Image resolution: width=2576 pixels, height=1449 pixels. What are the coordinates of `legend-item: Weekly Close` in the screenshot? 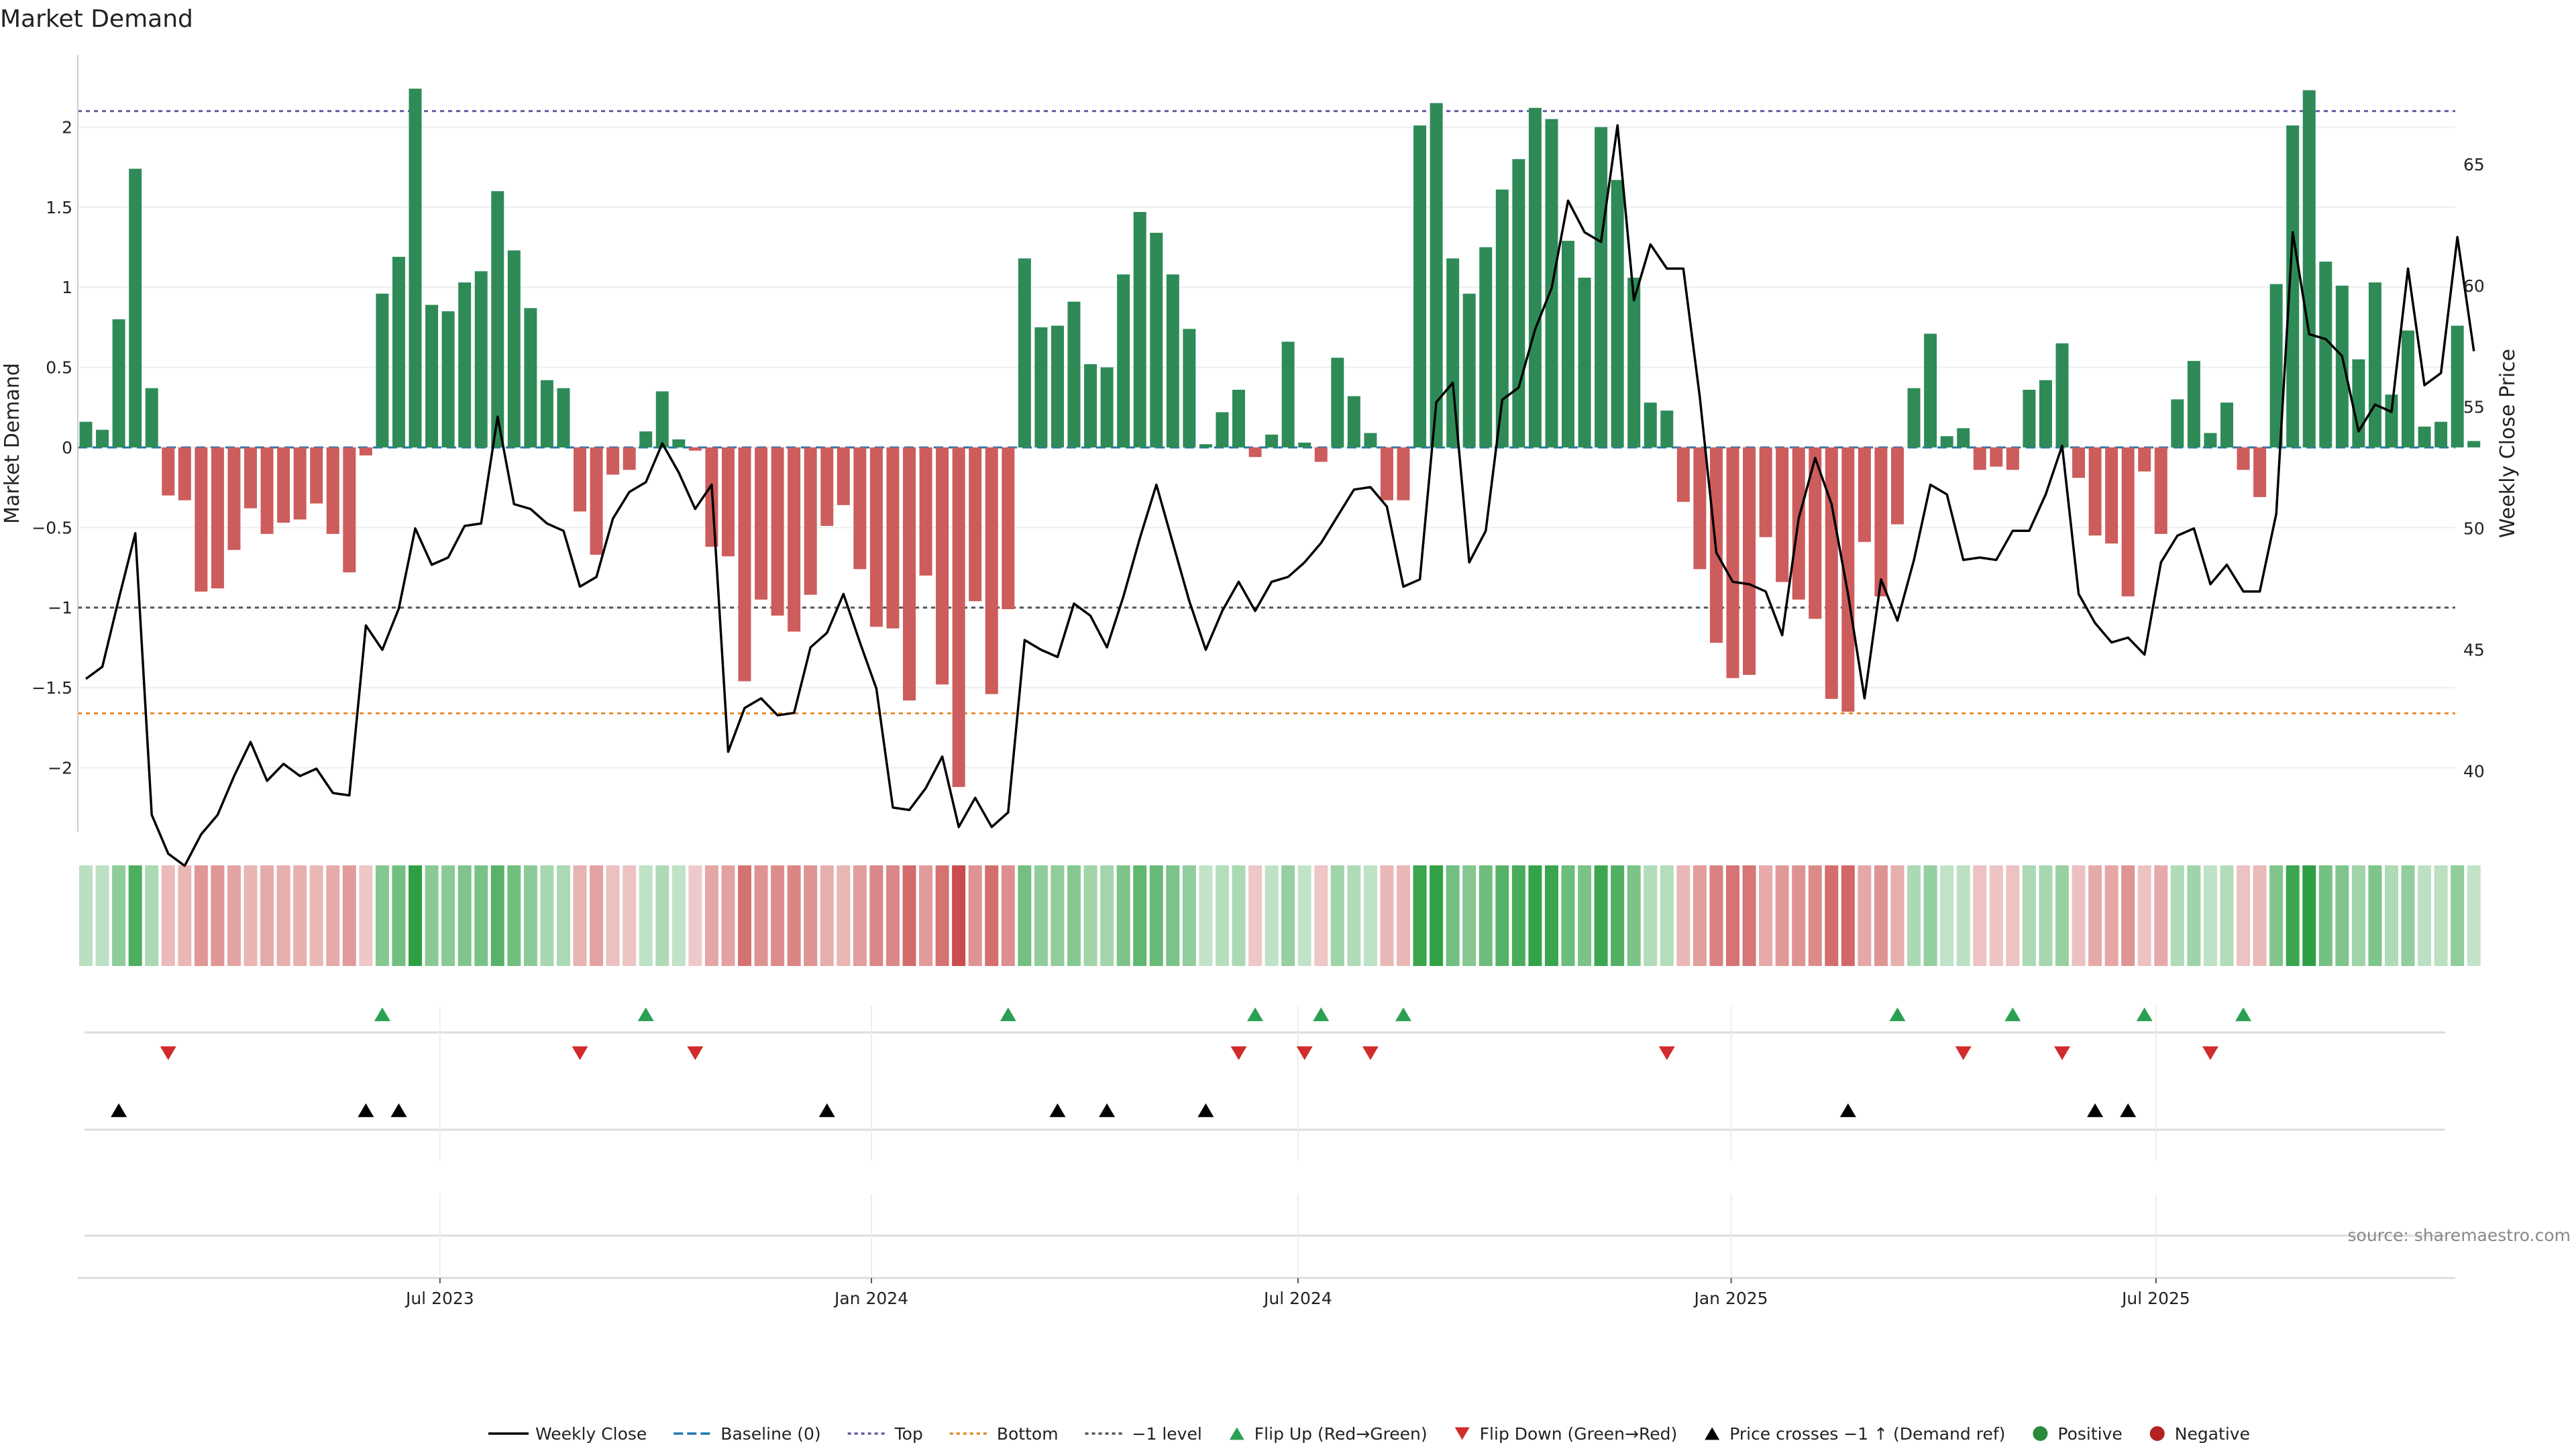 It's located at (567, 1434).